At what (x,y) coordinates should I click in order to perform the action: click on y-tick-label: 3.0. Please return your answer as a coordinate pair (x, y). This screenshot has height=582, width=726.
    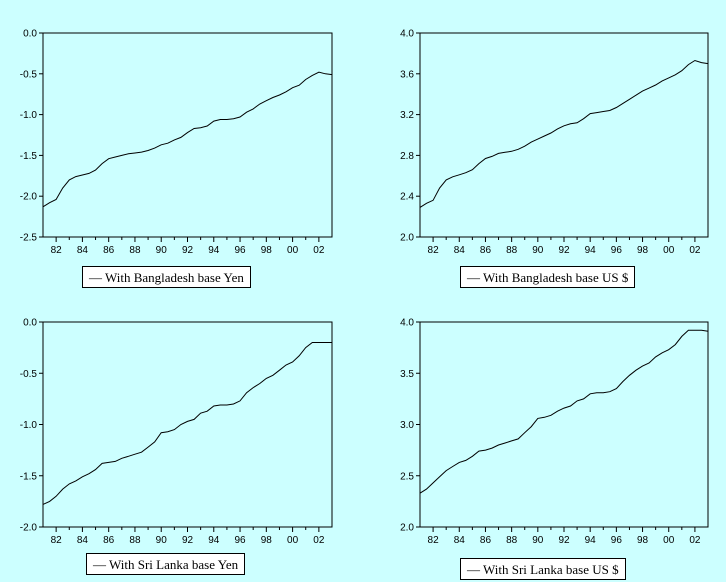
    Looking at the image, I should click on (407, 425).